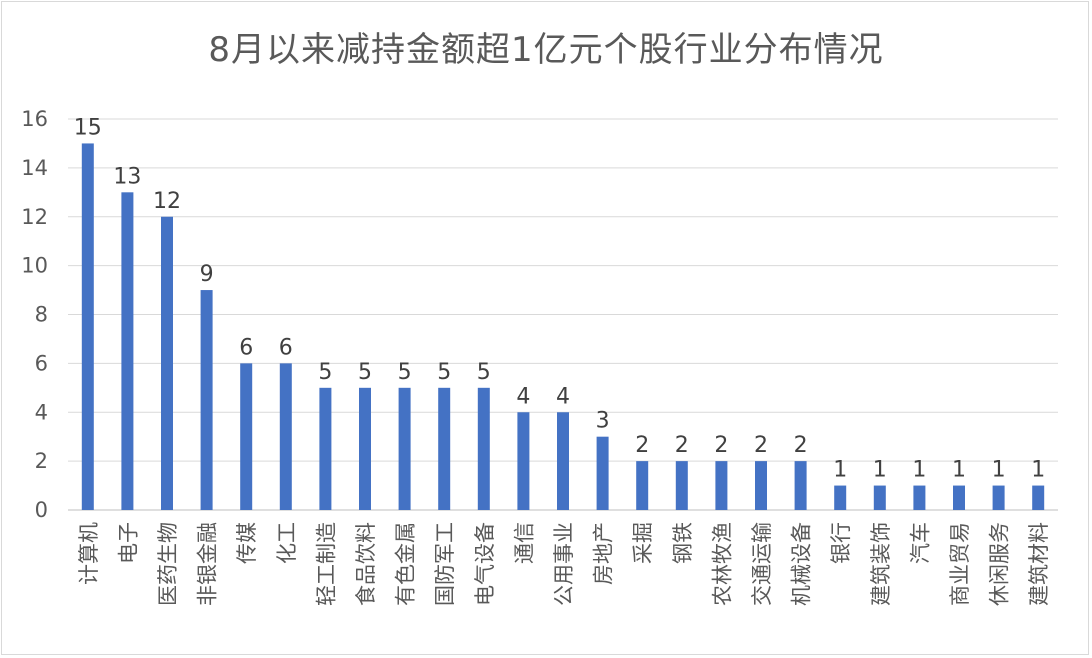 This screenshot has height=658, width=1092. Describe the element at coordinates (722, 564) in the screenshot. I see `category-label: 农林牧渔` at that location.